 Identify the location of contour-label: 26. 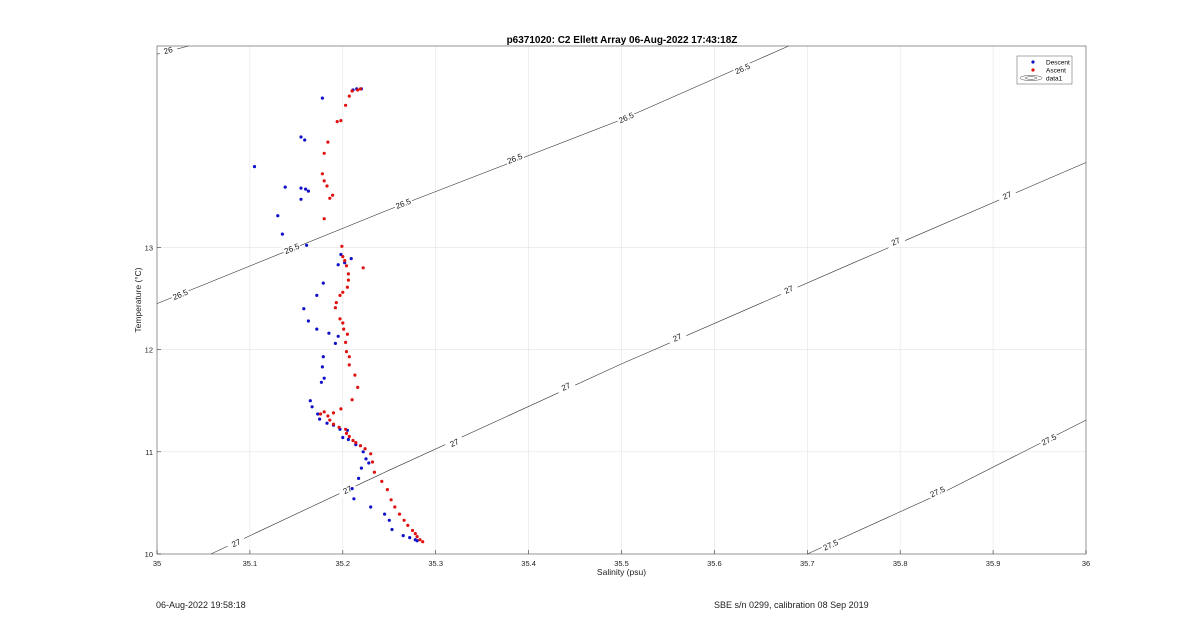
(168, 50).